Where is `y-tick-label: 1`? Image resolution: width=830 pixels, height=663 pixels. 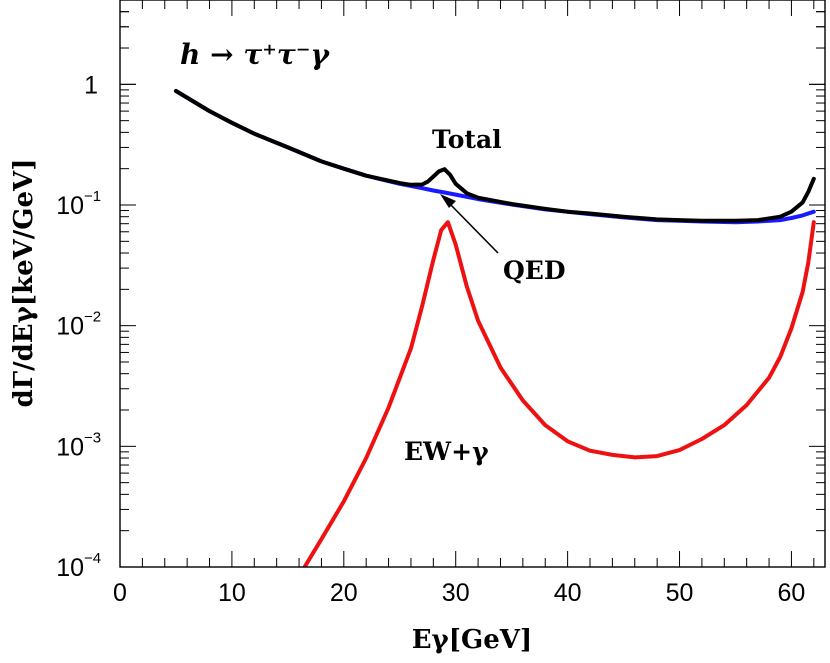 y-tick-label: 1 is located at coordinates (91, 85).